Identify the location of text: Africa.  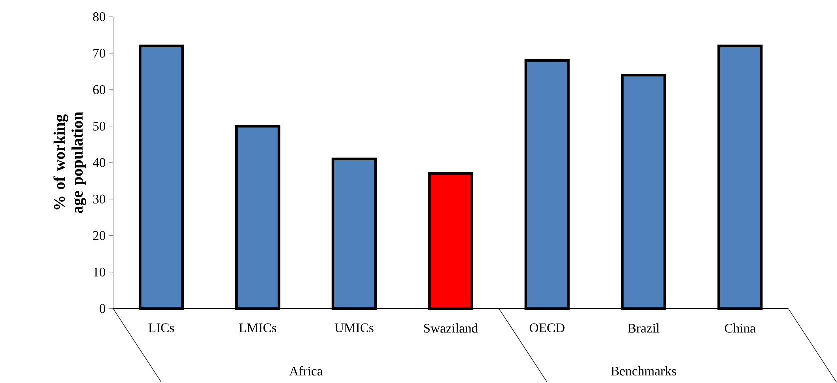
(306, 371).